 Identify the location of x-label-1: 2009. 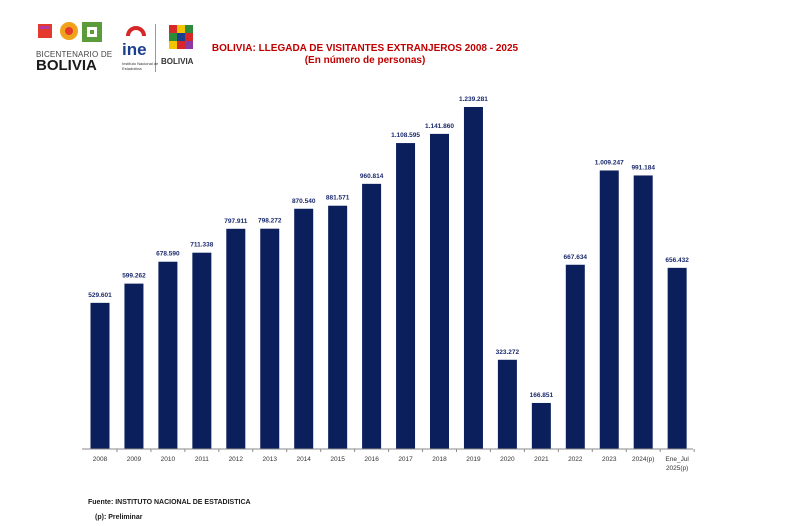
(134, 459).